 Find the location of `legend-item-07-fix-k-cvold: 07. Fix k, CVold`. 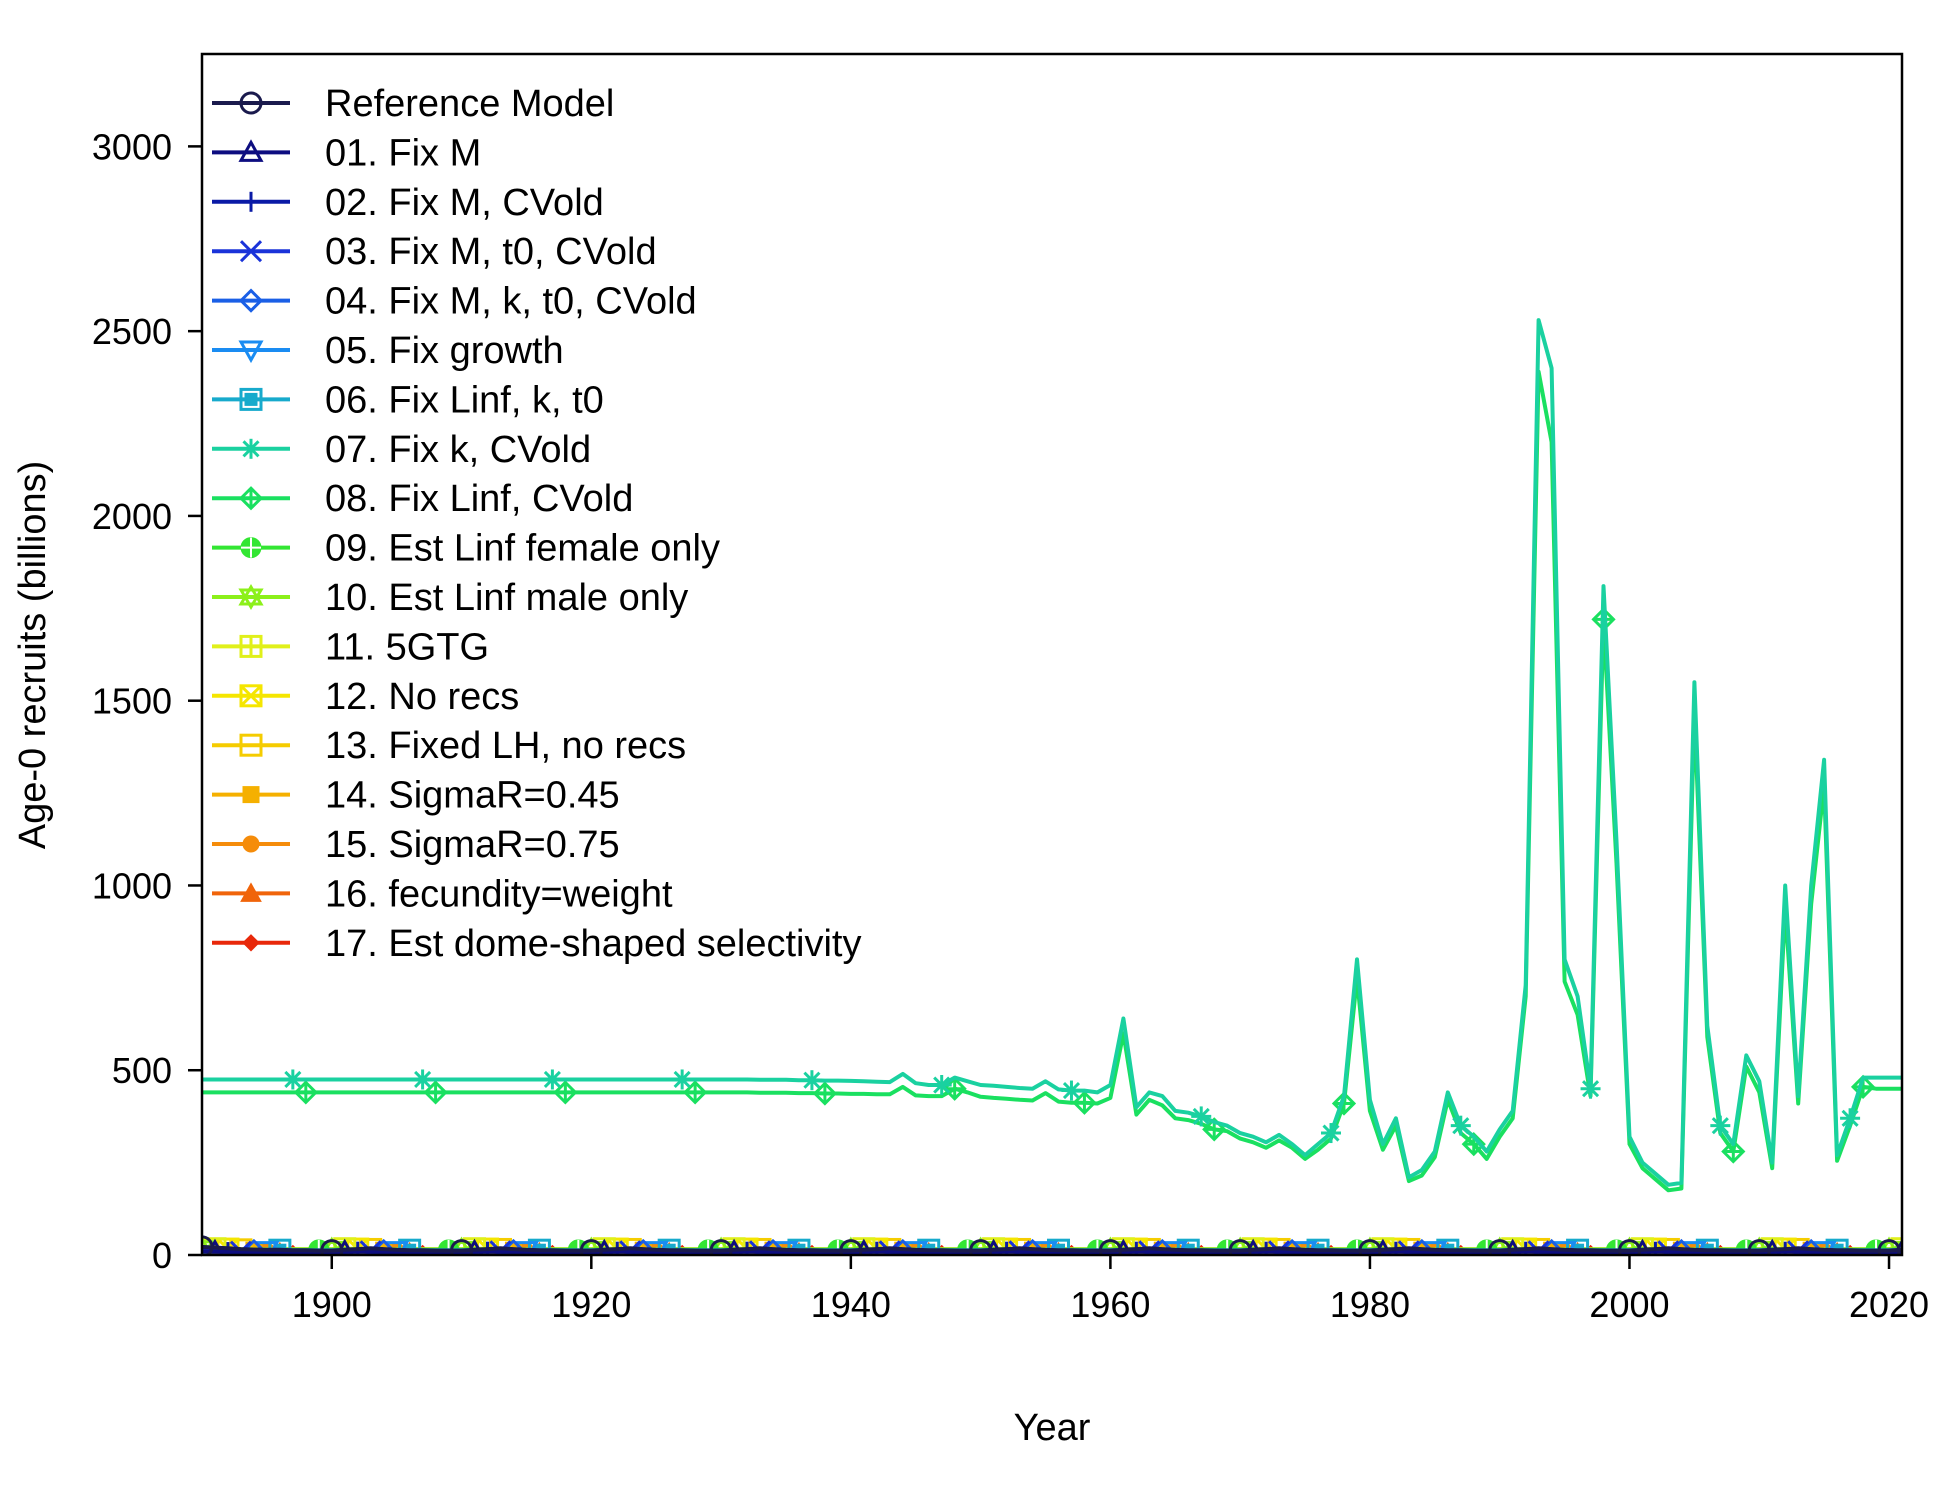

legend-item-07-fix-k-cvold: 07. Fix k, CVold is located at coordinates (401, 450).